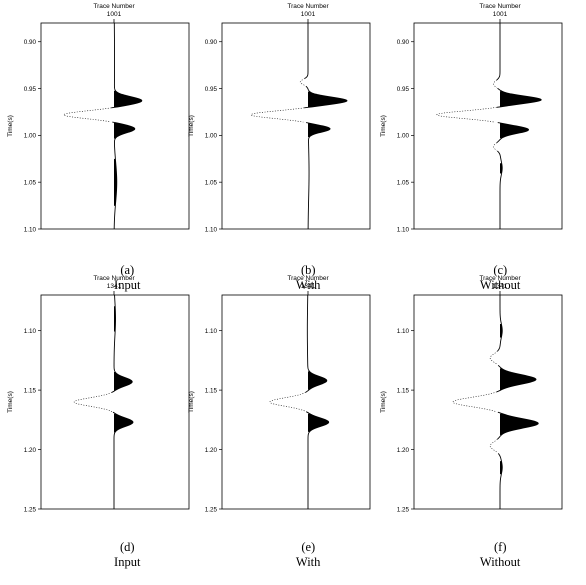 This screenshot has width=586, height=585. What do you see at coordinates (30, 331) in the screenshot?
I see `panel-d-tick-label: 1.10` at bounding box center [30, 331].